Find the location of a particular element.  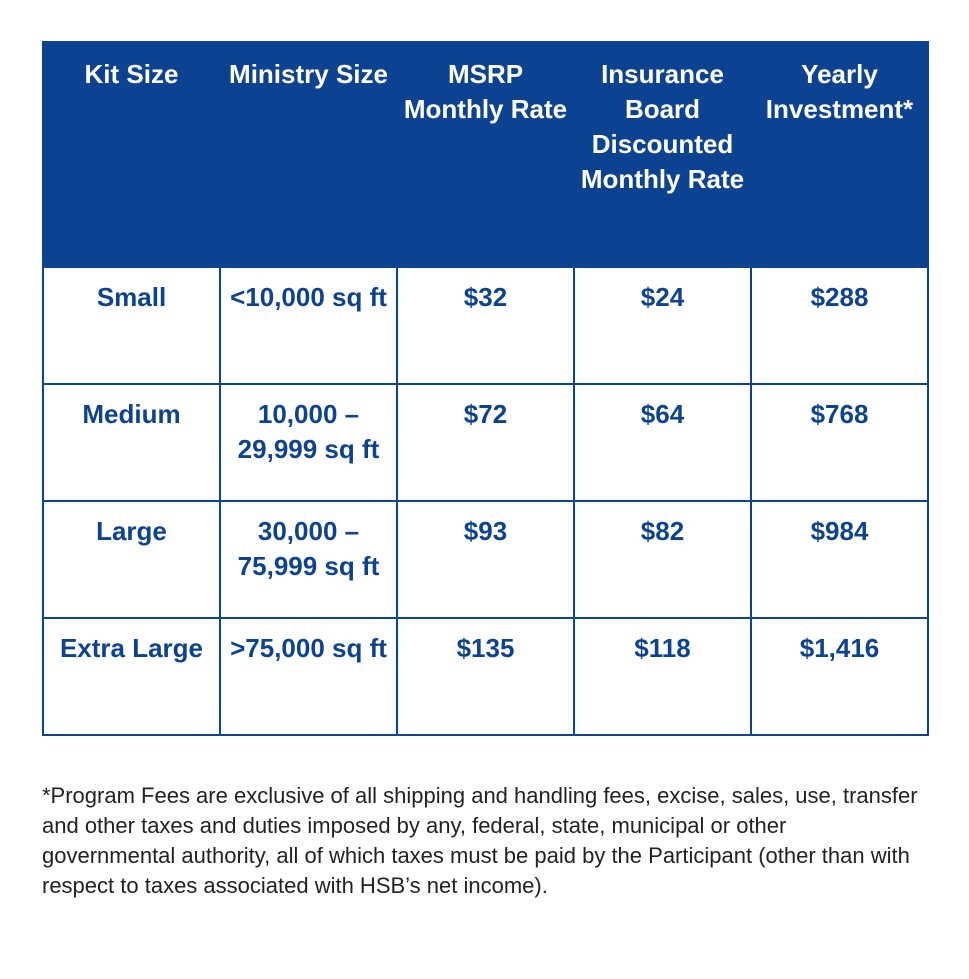

cell-msrp-monthly-rate: $72 is located at coordinates (485, 442).